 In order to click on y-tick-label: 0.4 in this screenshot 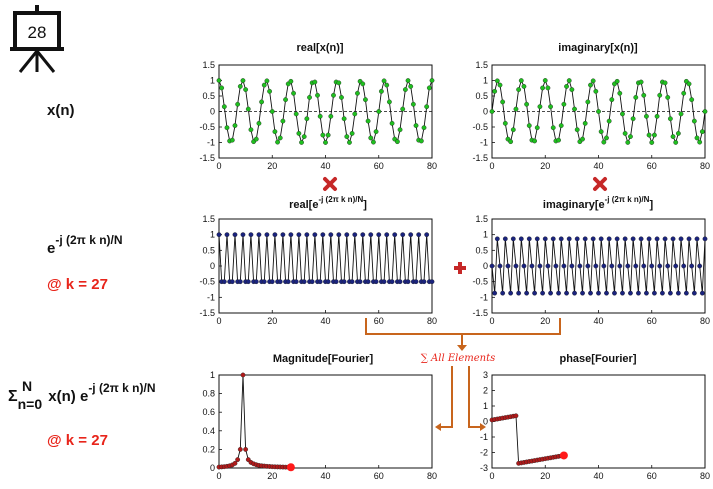, I will do `click(208, 431)`.